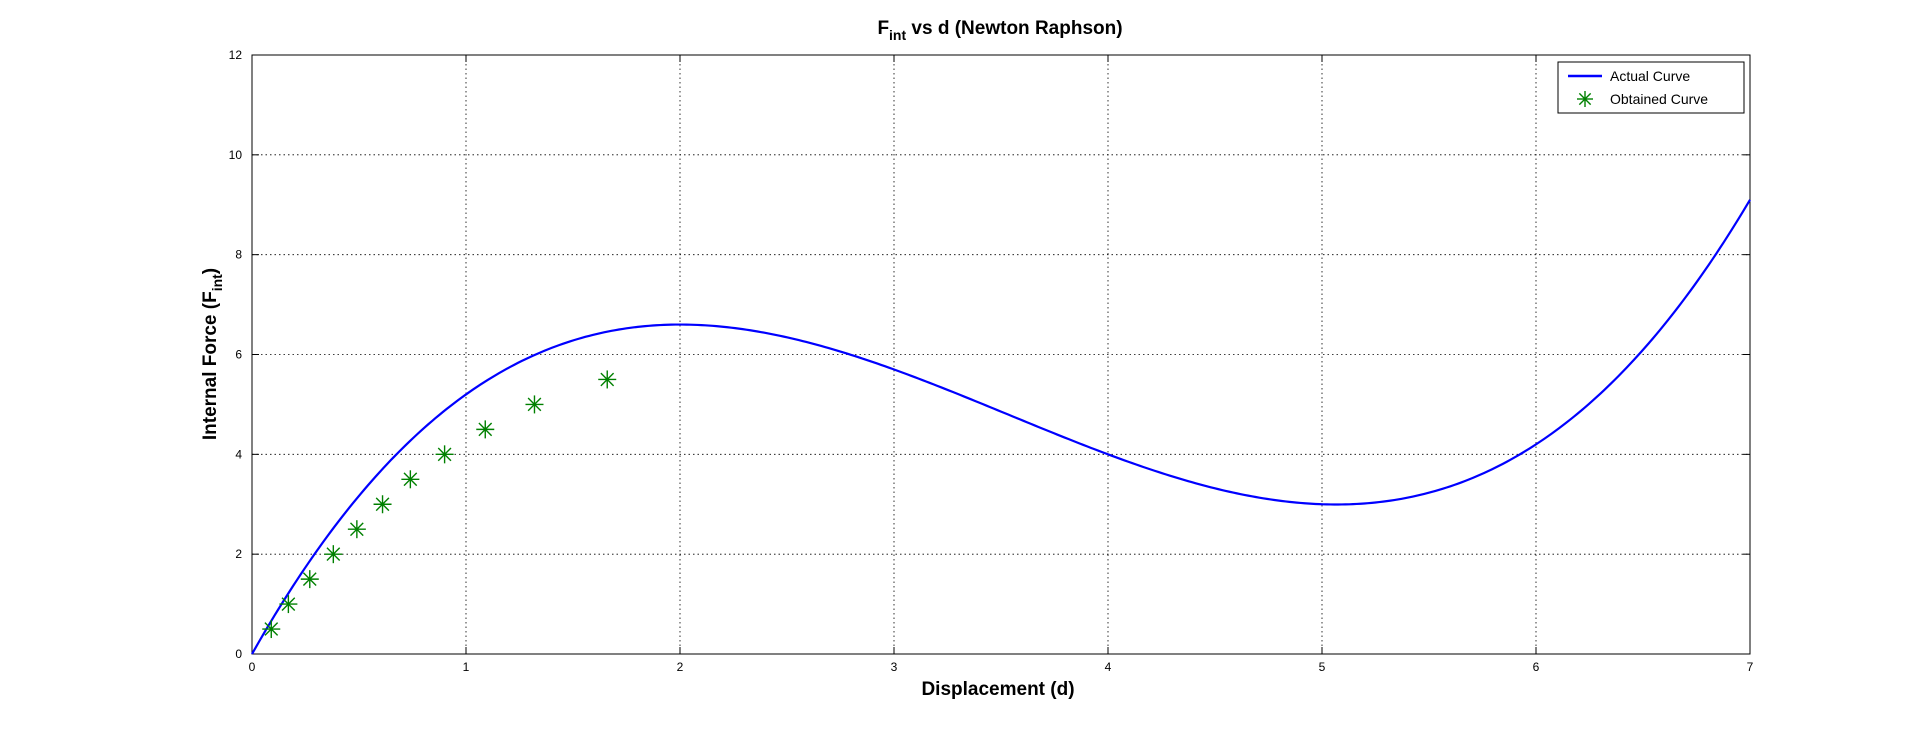 This screenshot has width=1920, height=731. I want to click on y-tick-label: 4, so click(238, 454).